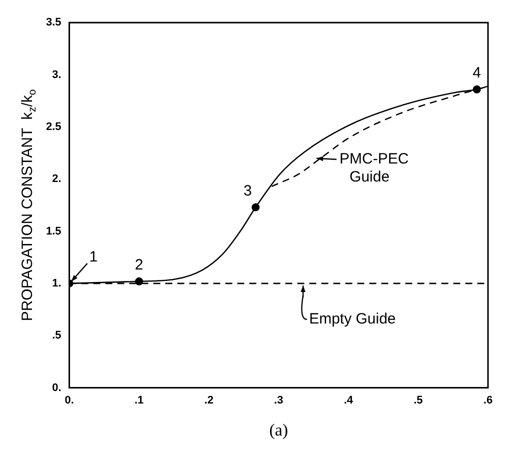 Image resolution: width=510 pixels, height=451 pixels. What do you see at coordinates (54, 231) in the screenshot?
I see `y-tick-label: 1.5` at bounding box center [54, 231].